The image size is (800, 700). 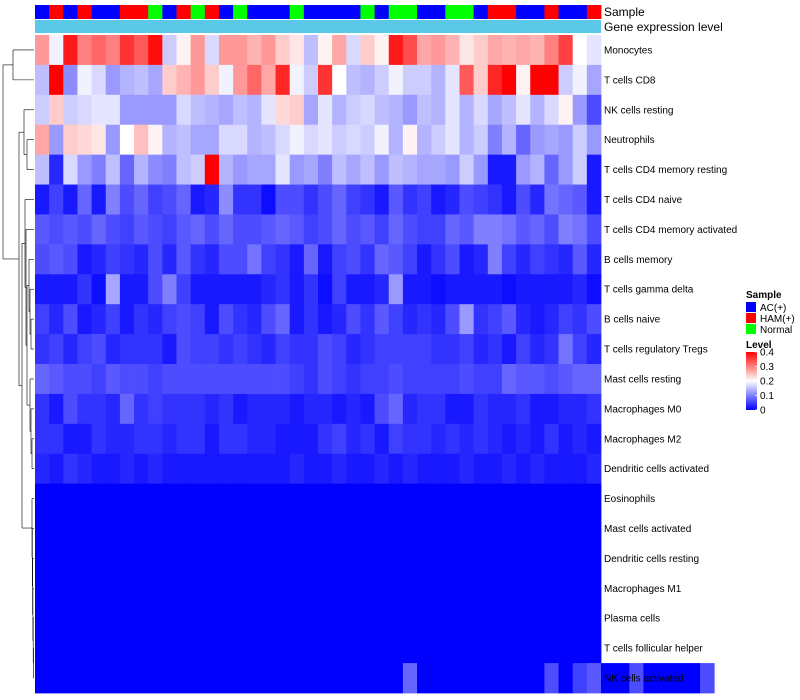 What do you see at coordinates (770, 313) in the screenshot?
I see `sample-legend: Sample AC(+)HAM(+)Normal` at bounding box center [770, 313].